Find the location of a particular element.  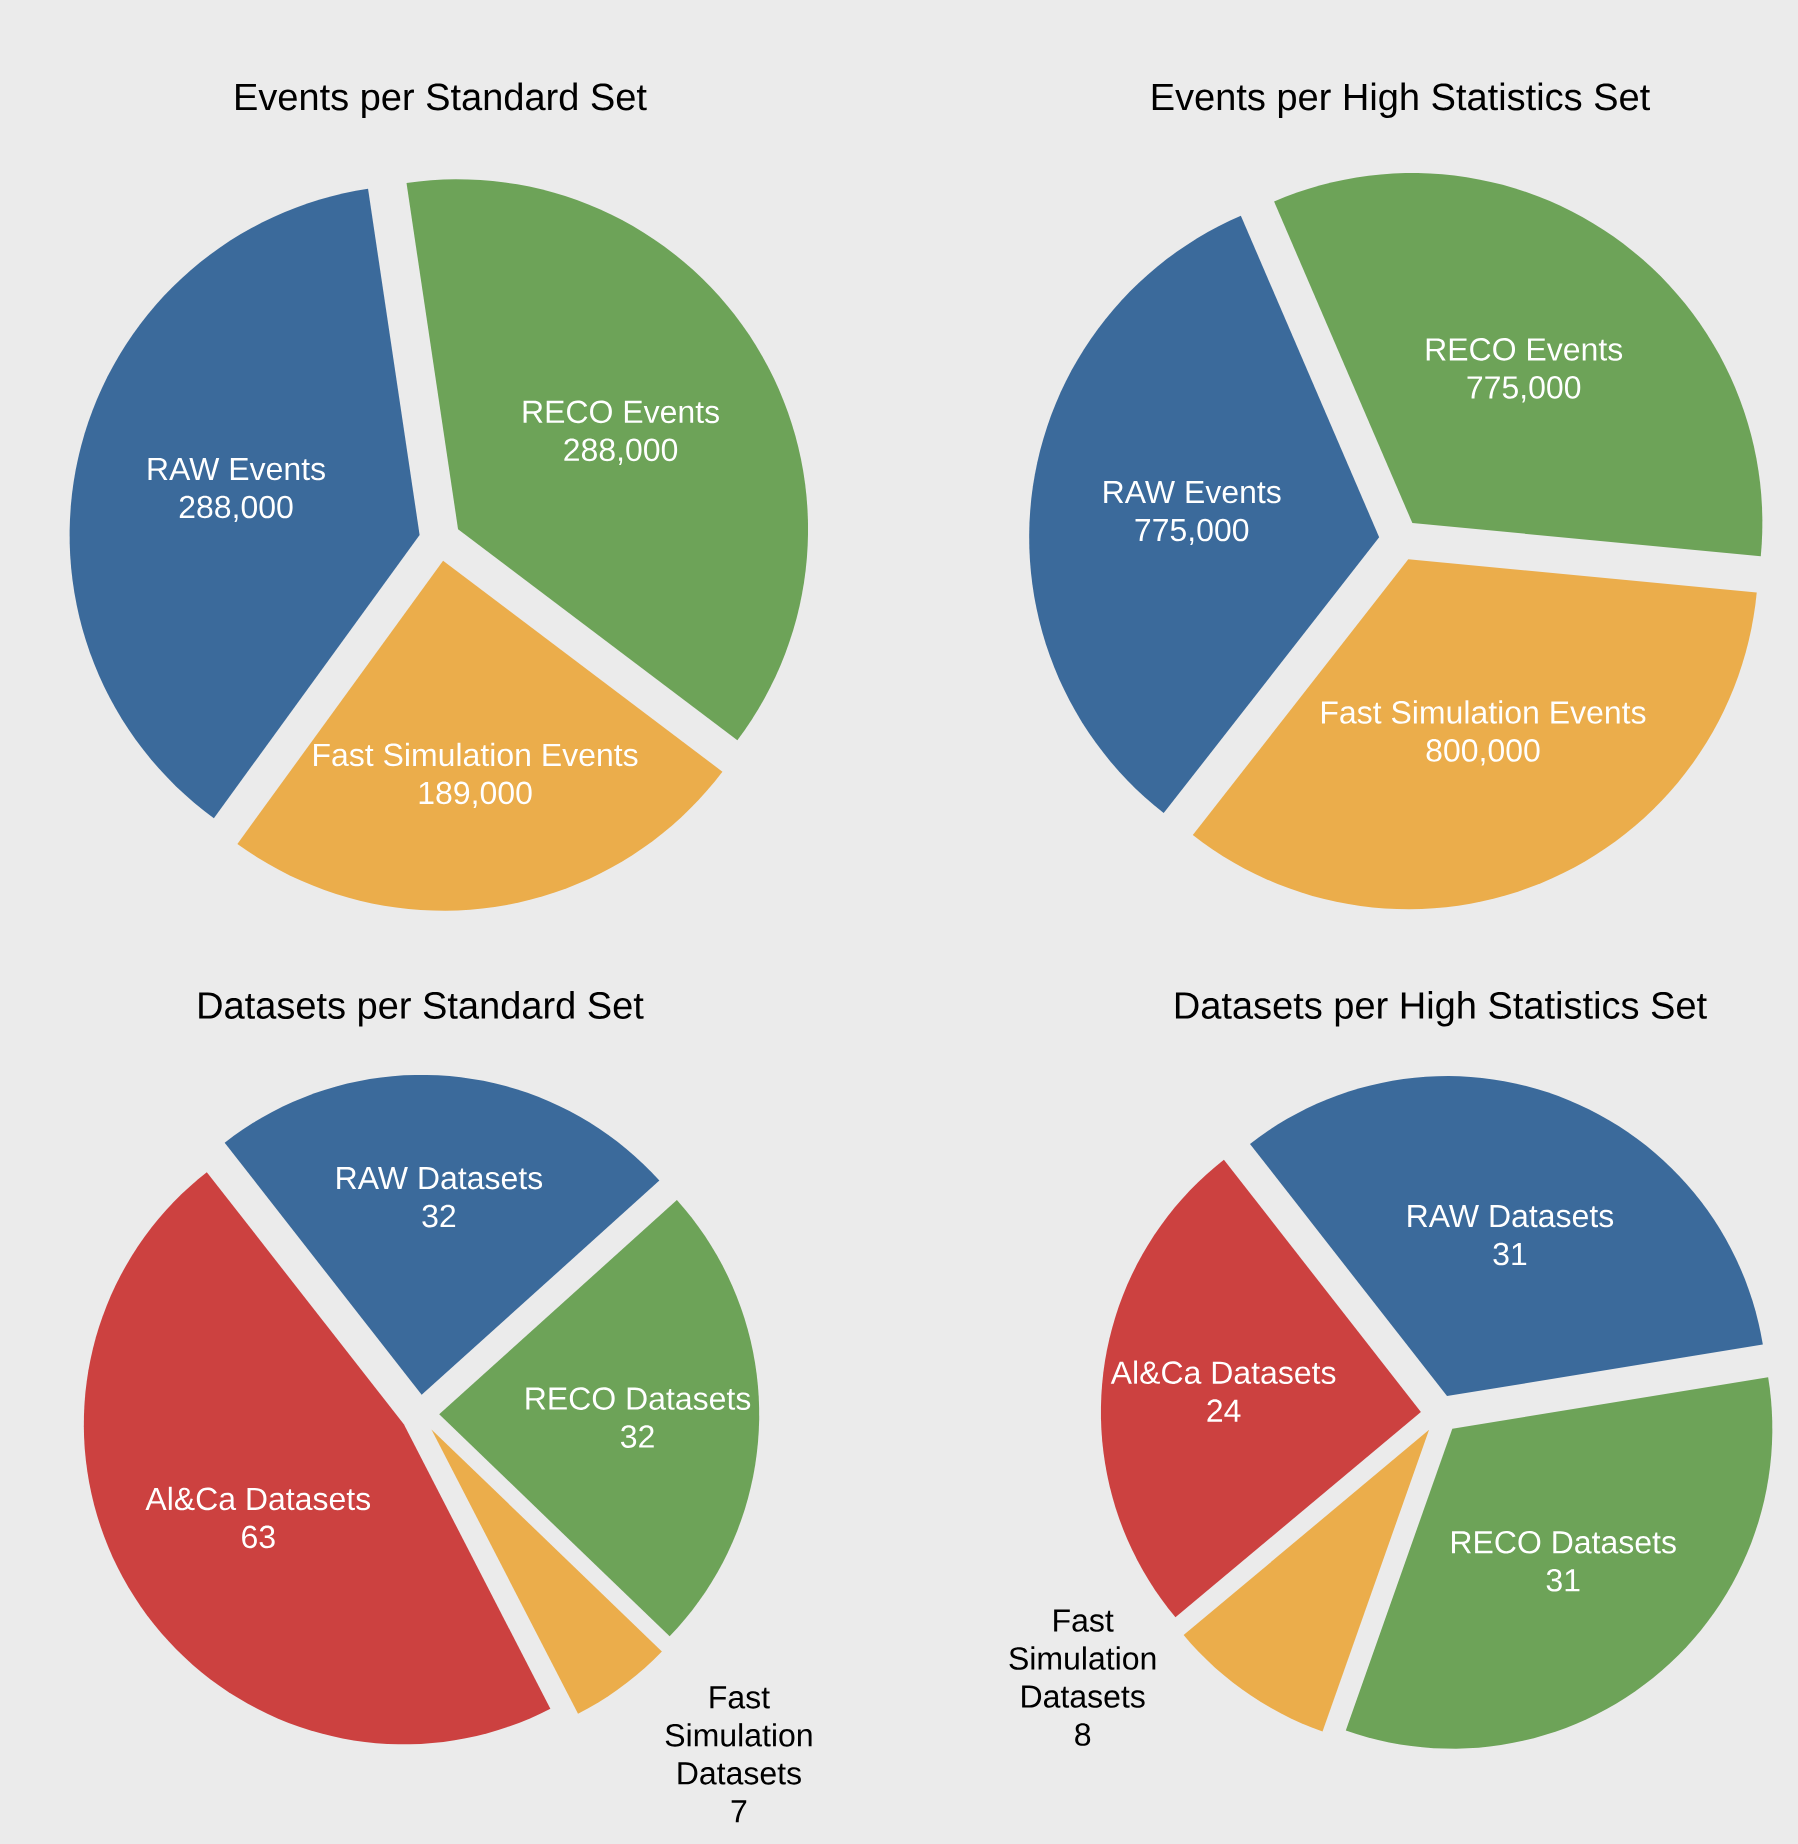

data-label: 24 is located at coordinates (1224, 1410).